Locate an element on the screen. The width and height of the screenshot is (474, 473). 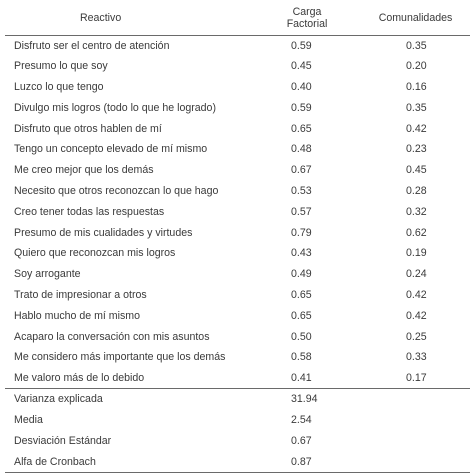
item-cell: Me valoro más de lo debido is located at coordinates (129, 378).